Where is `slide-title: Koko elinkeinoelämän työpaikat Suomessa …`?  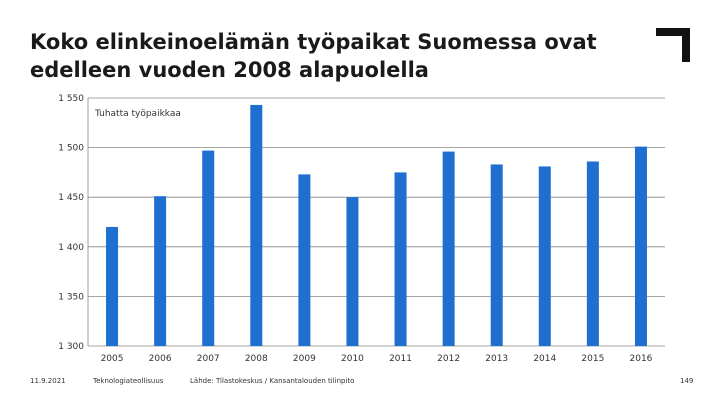
slide-title: Koko elinkeinoelämän työpaikat Suomessa … is located at coordinates (340, 56).